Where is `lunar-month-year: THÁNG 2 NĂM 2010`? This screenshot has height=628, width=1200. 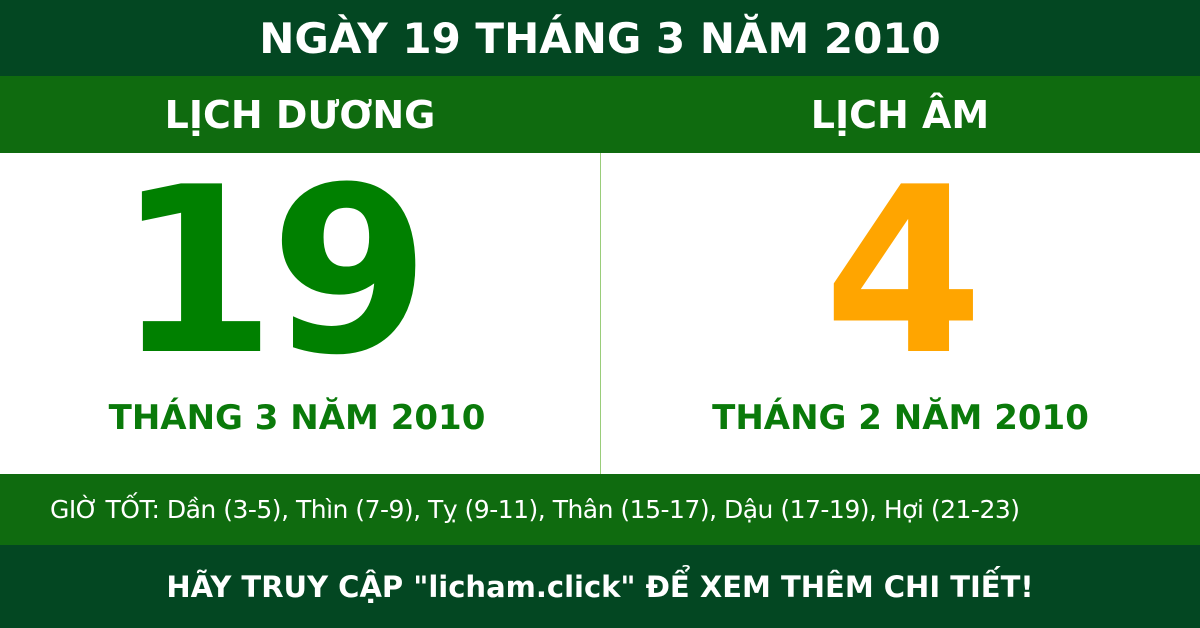
lunar-month-year: THÁNG 2 NĂM 2010 is located at coordinates (900, 418).